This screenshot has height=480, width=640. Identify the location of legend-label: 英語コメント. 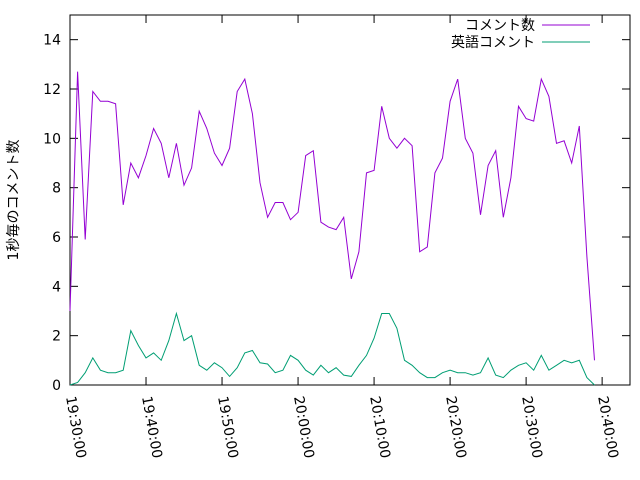
(493, 42).